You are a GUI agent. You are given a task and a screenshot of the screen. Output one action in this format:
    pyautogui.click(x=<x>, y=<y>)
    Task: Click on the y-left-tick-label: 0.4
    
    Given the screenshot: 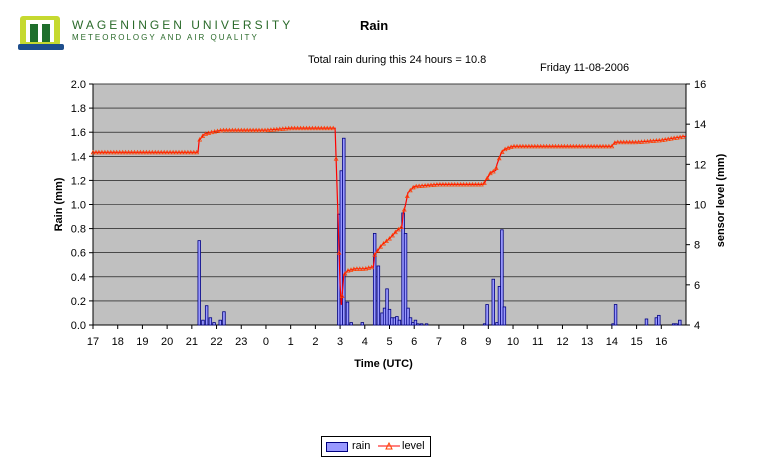 What is the action you would take?
    pyautogui.click(x=78, y=278)
    